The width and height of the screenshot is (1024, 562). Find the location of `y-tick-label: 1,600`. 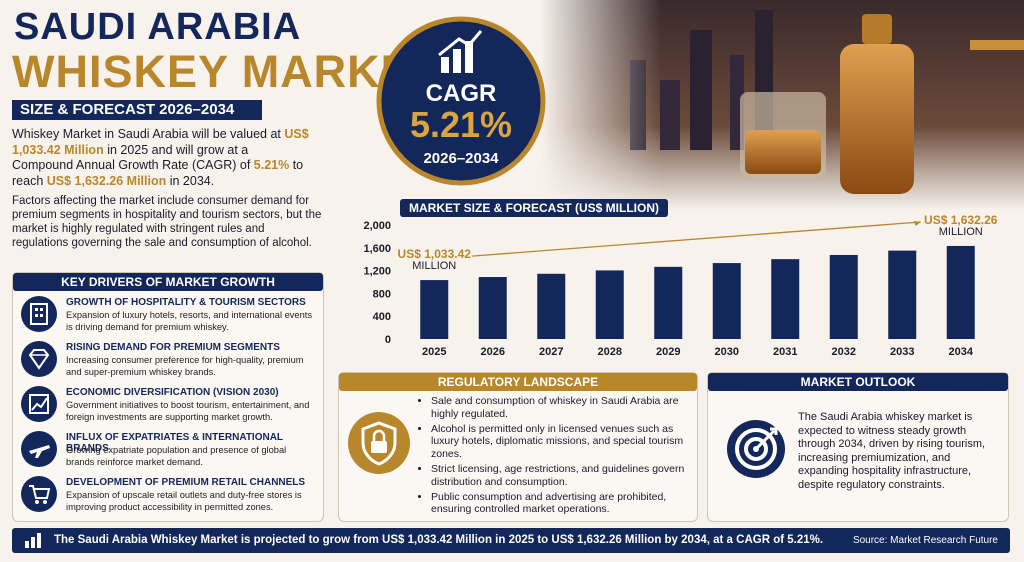

y-tick-label: 1,600 is located at coordinates (377, 249).